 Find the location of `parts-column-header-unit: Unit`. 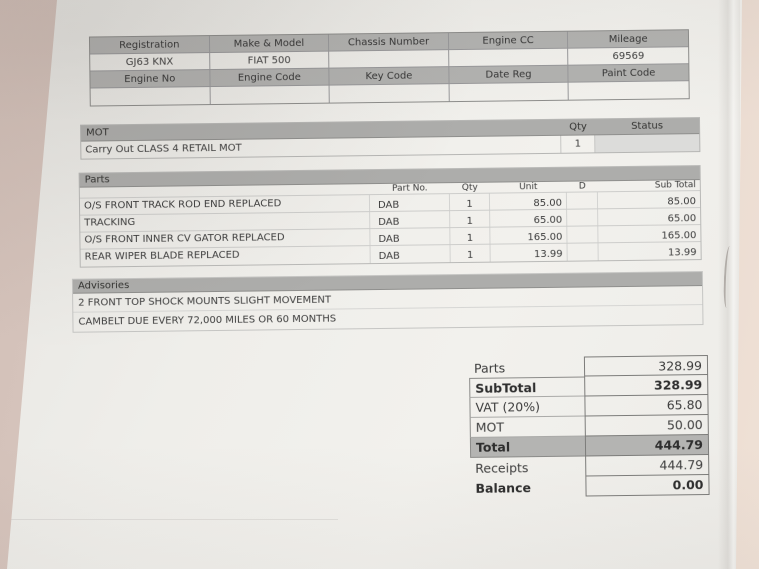

parts-column-header-unit: Unit is located at coordinates (528, 187).